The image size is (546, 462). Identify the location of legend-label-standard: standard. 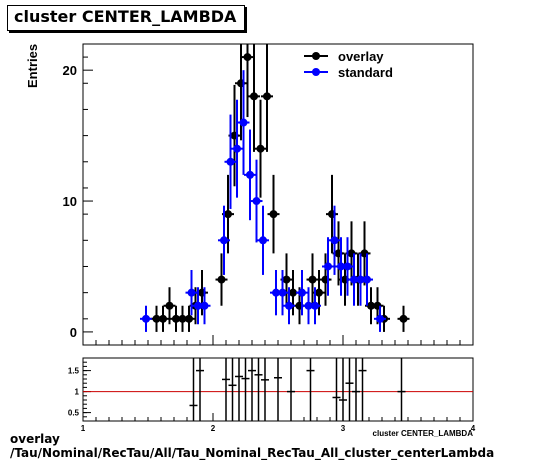
(365, 72).